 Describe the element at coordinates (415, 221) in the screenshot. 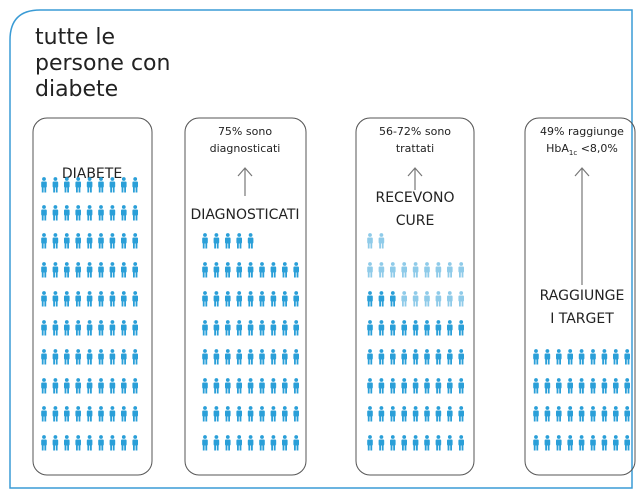

I see `column-label: CURE` at that location.